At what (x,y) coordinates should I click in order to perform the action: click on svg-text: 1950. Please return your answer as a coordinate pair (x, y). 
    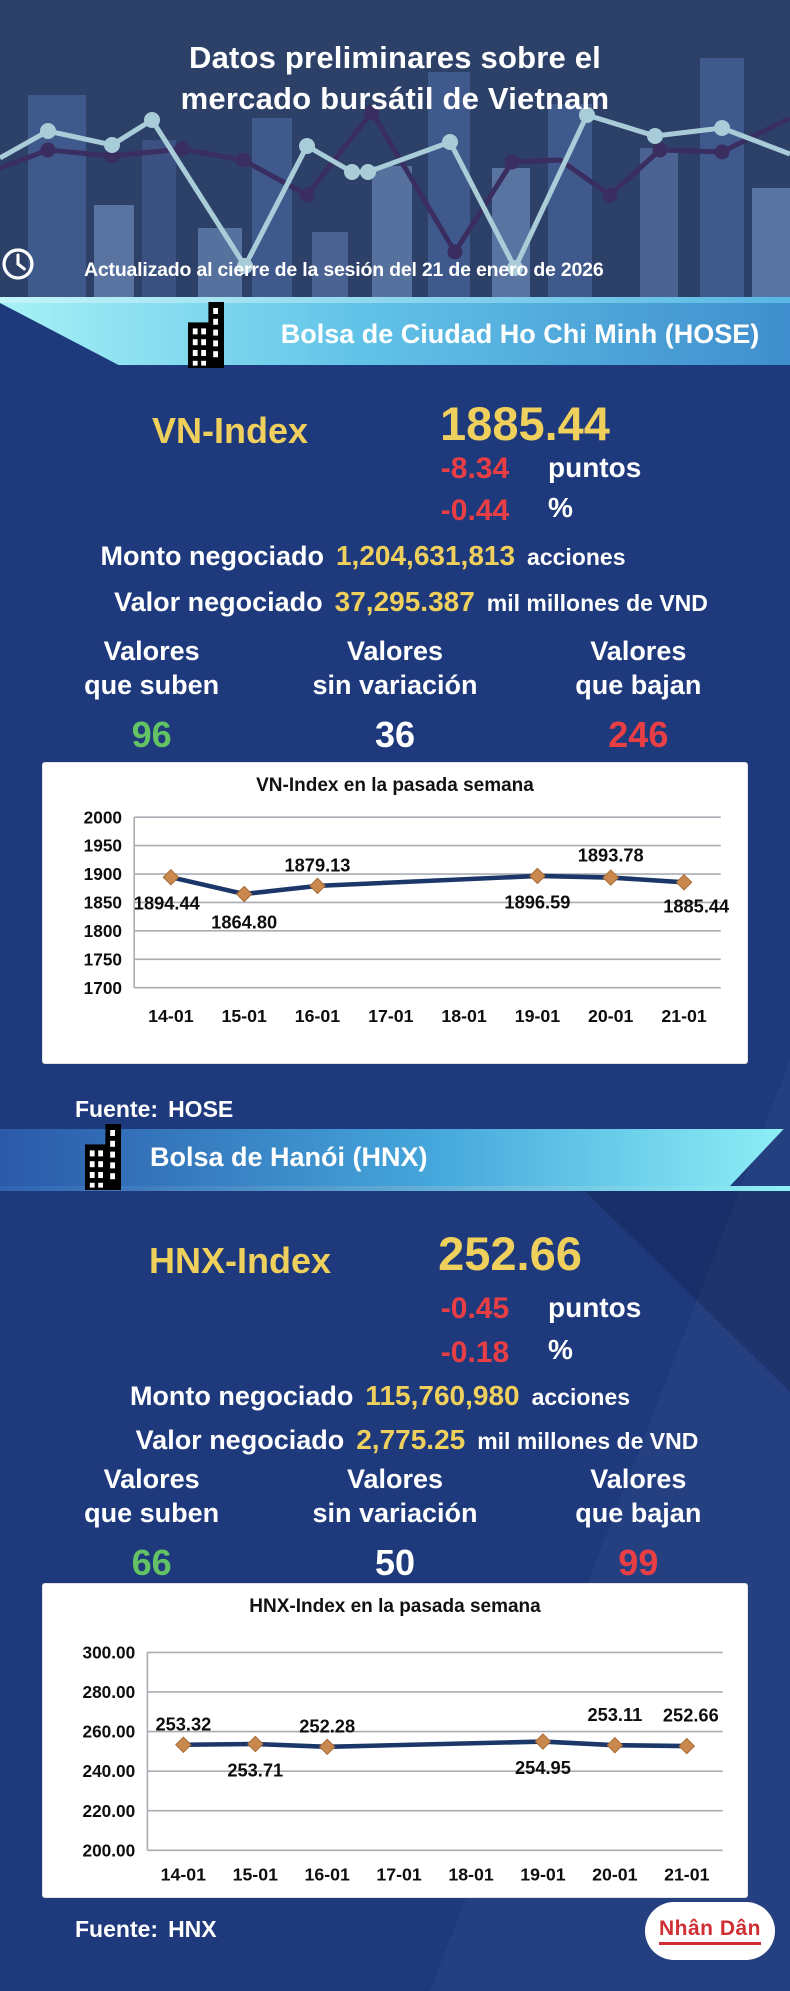
    Looking at the image, I should click on (103, 846).